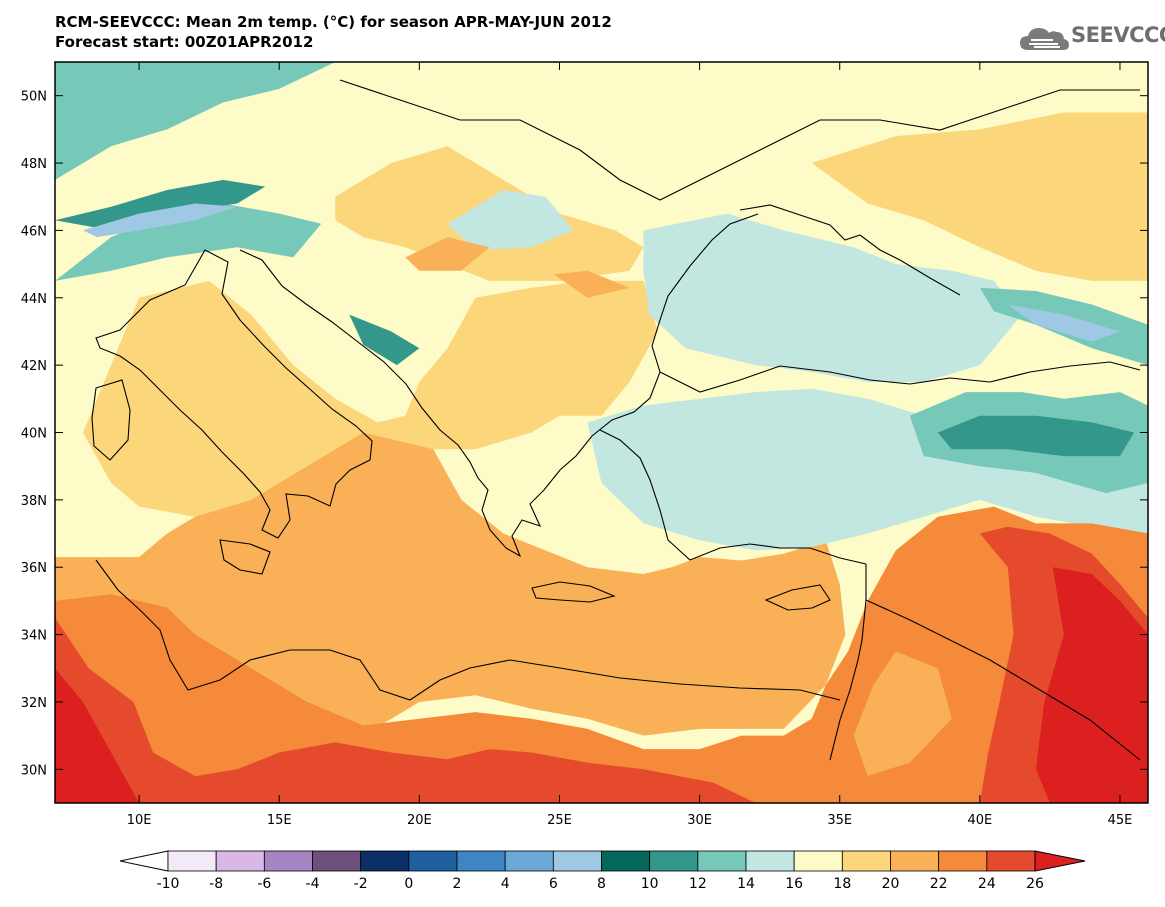 This screenshot has height=907, width=1165. What do you see at coordinates (559, 820) in the screenshot?
I see `lon-tick-label: 25E` at bounding box center [559, 820].